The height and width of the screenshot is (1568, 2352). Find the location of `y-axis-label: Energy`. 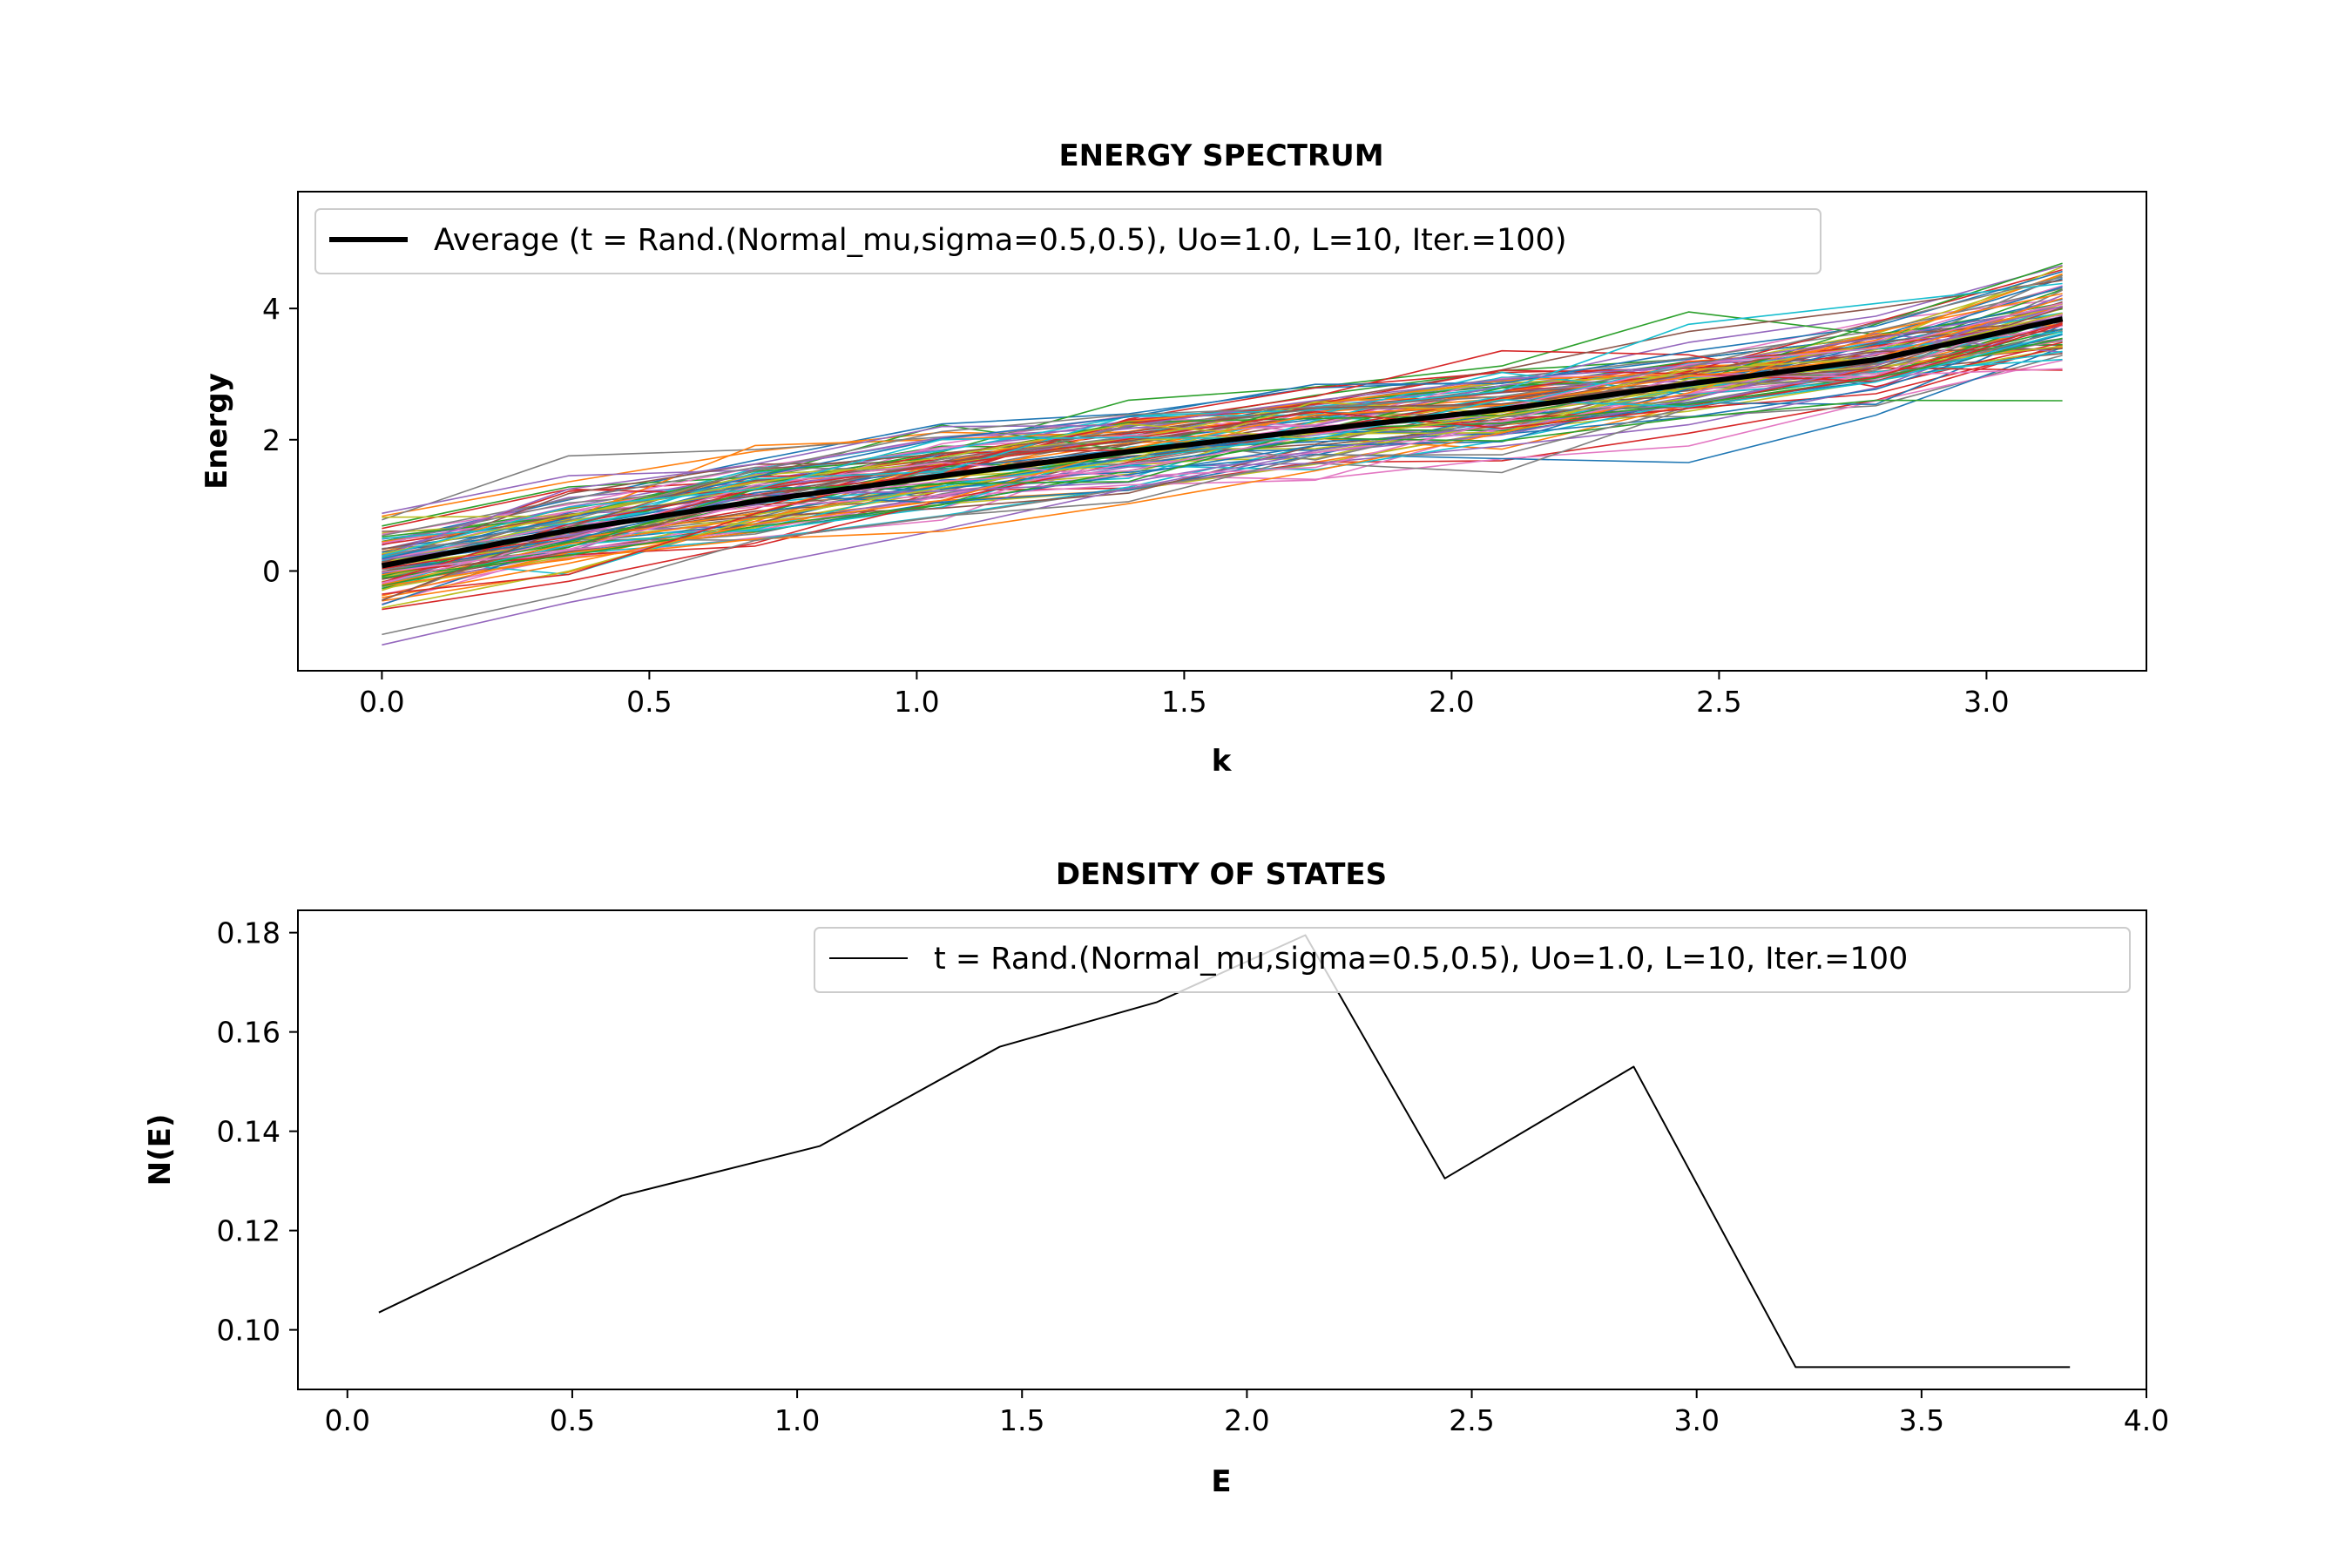

y-axis-label: Energy is located at coordinates (216, 432).